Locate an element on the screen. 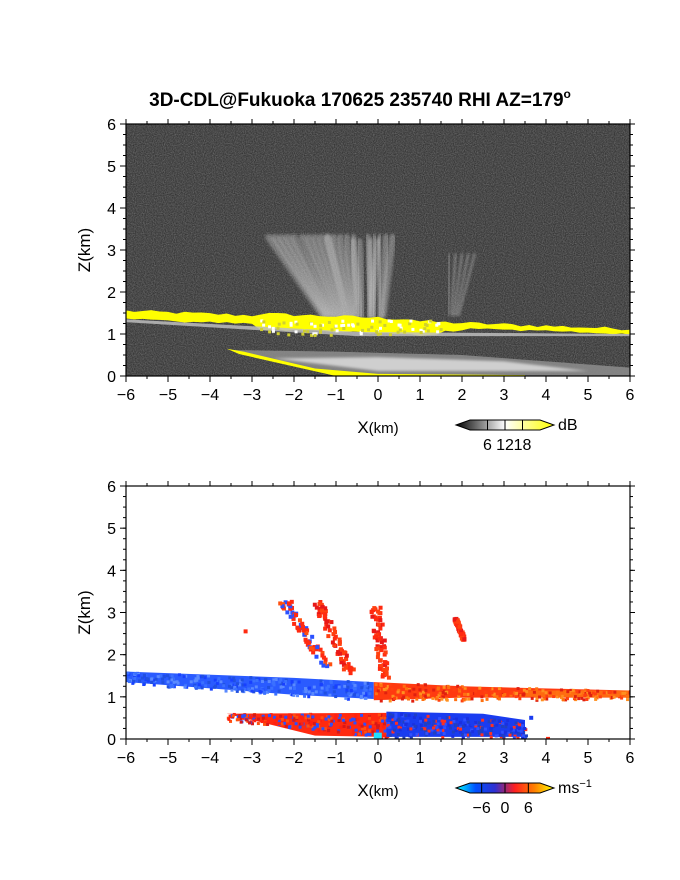 This screenshot has width=680, height=880. velocity-isolated-pixels is located at coordinates (396, 669).